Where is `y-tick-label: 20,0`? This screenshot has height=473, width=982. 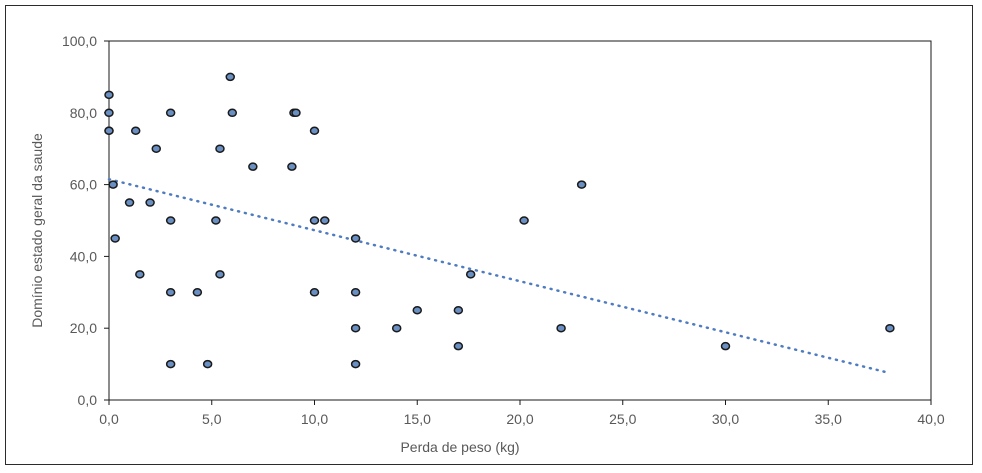
y-tick-label: 20,0 is located at coordinates (83, 328).